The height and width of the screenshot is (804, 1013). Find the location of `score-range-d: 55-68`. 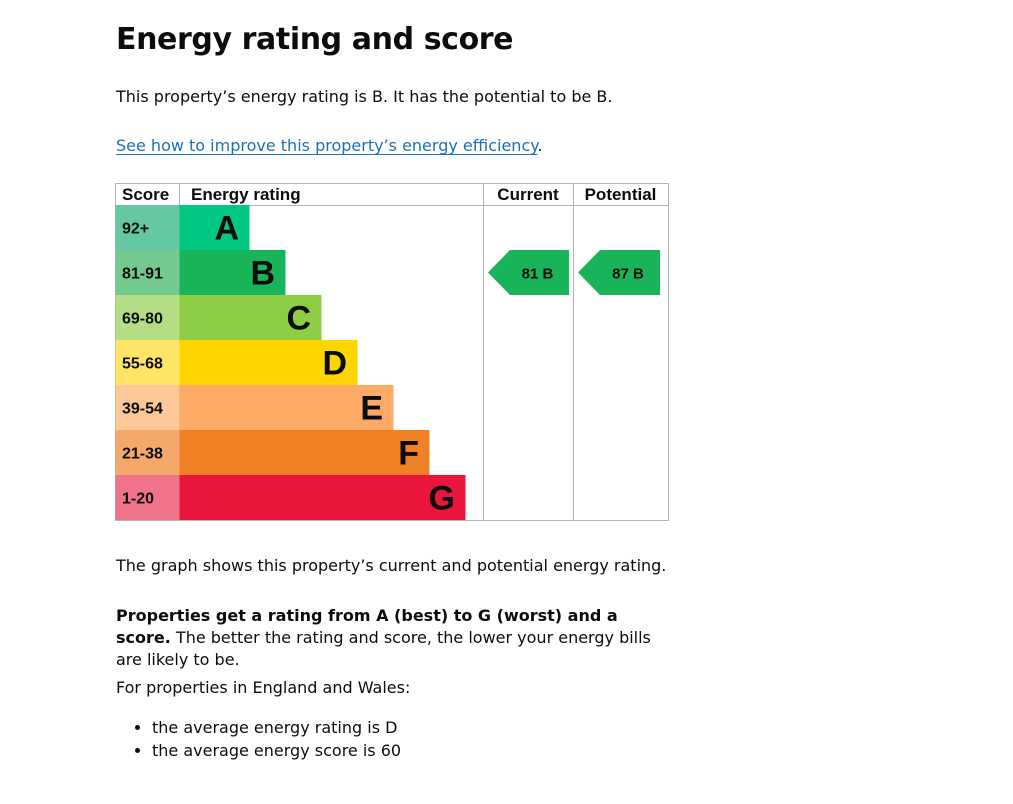

score-range-d: 55-68 is located at coordinates (142, 364).